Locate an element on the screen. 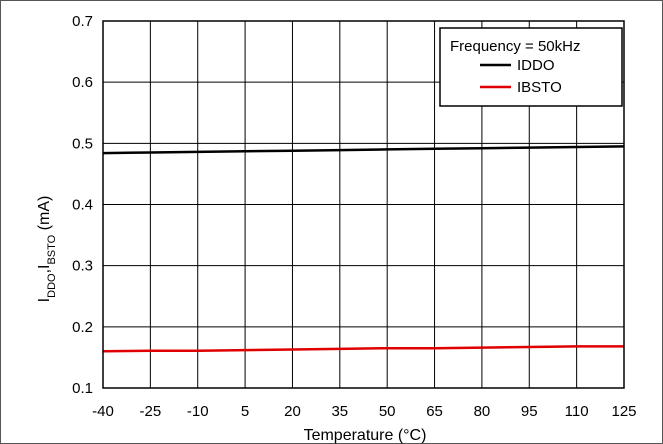 The height and width of the screenshot is (444, 663). y-tick-label: 0.1 is located at coordinates (82, 388).